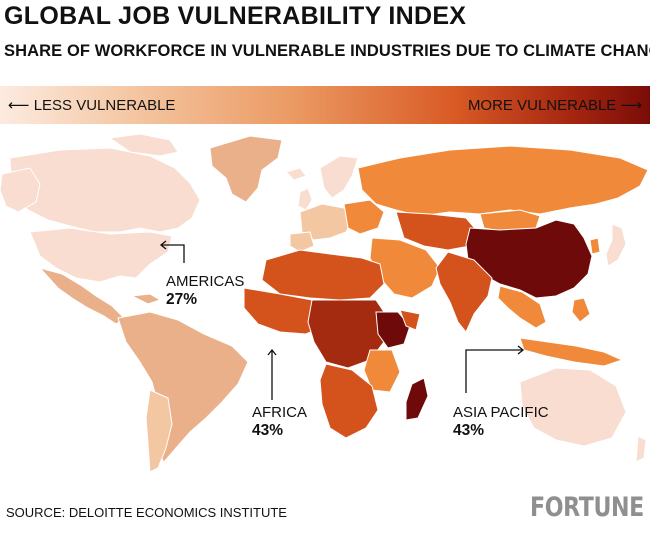  What do you see at coordinates (159, 431) in the screenshot?
I see `south-america-south` at bounding box center [159, 431].